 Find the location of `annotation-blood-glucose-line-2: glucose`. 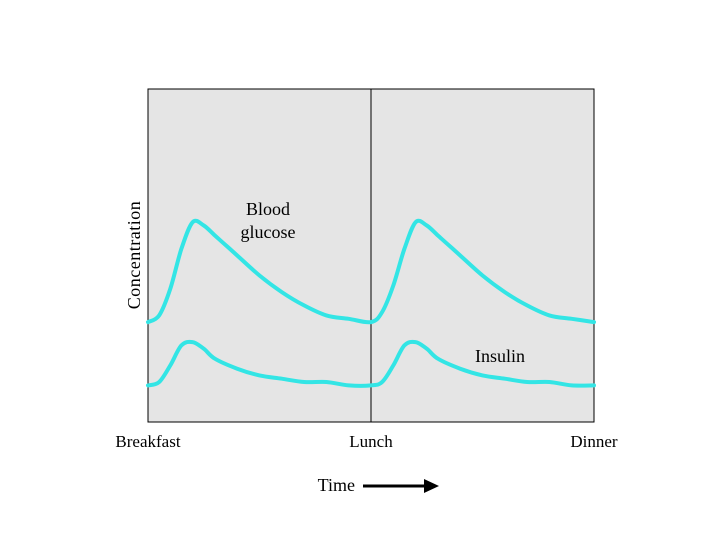

annotation-blood-glucose-line-2: glucose is located at coordinates (268, 232).